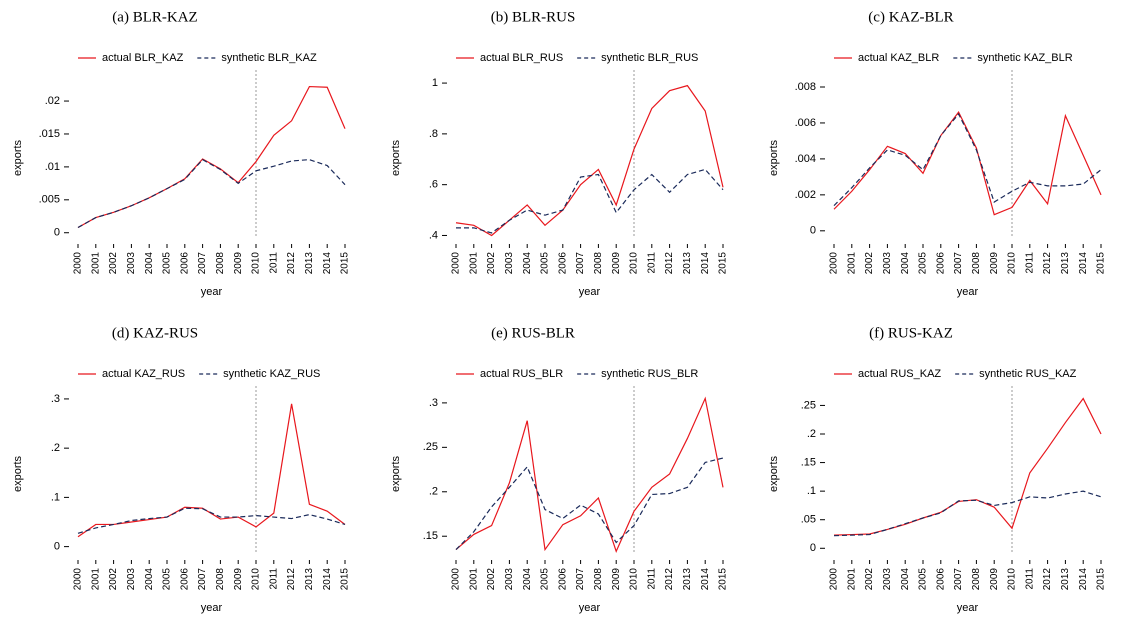  I want to click on legend-label: actual KAZ_RUS, so click(143, 374).